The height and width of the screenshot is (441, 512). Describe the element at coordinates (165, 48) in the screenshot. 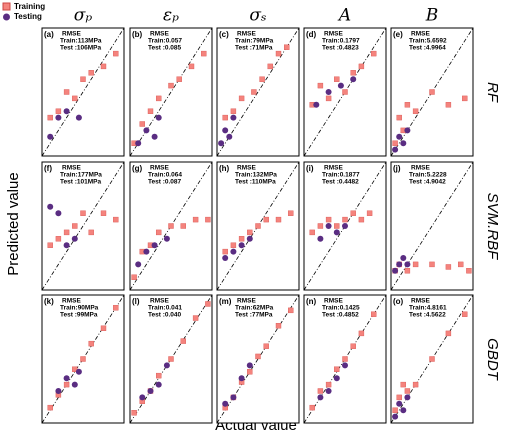

I see `rmse-annotation: Test :0.085` at that location.